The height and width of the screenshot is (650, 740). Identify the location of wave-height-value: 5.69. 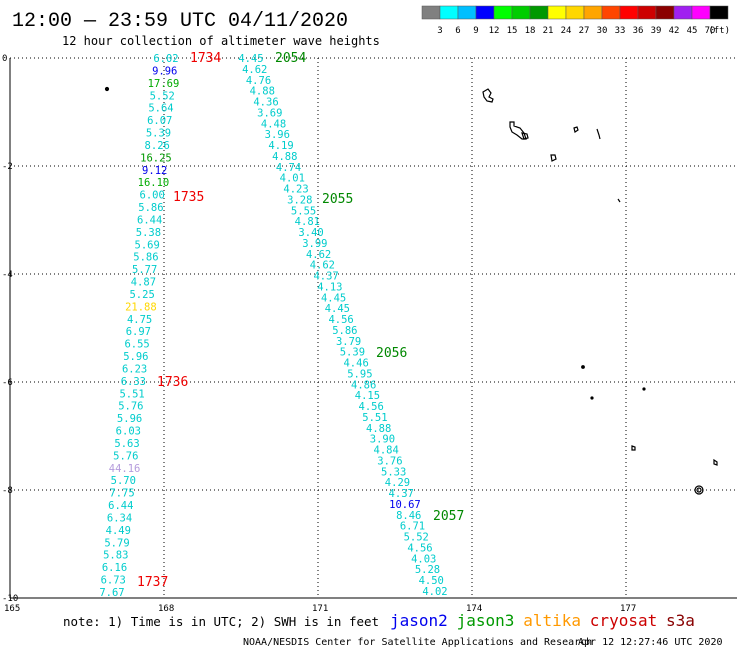
(147, 245).